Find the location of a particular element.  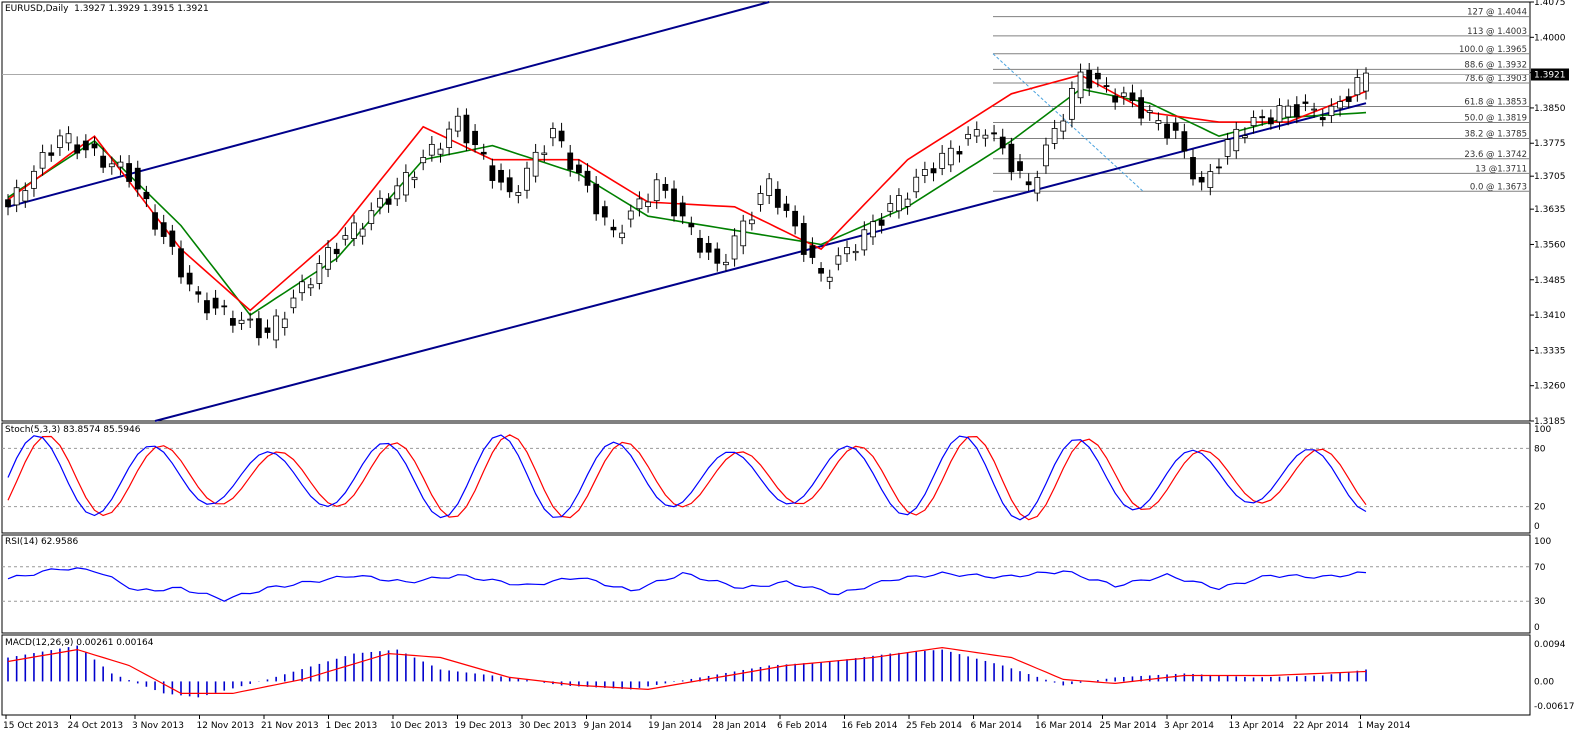

y-tick-label: 1.4000 is located at coordinates (1550, 38).